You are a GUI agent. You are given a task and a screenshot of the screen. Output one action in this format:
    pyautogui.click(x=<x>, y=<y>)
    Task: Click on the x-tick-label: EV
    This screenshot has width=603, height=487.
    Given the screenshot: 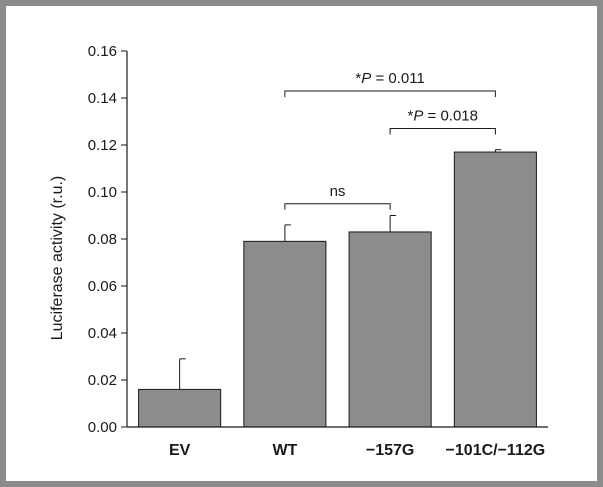 What is the action you would take?
    pyautogui.click(x=180, y=450)
    